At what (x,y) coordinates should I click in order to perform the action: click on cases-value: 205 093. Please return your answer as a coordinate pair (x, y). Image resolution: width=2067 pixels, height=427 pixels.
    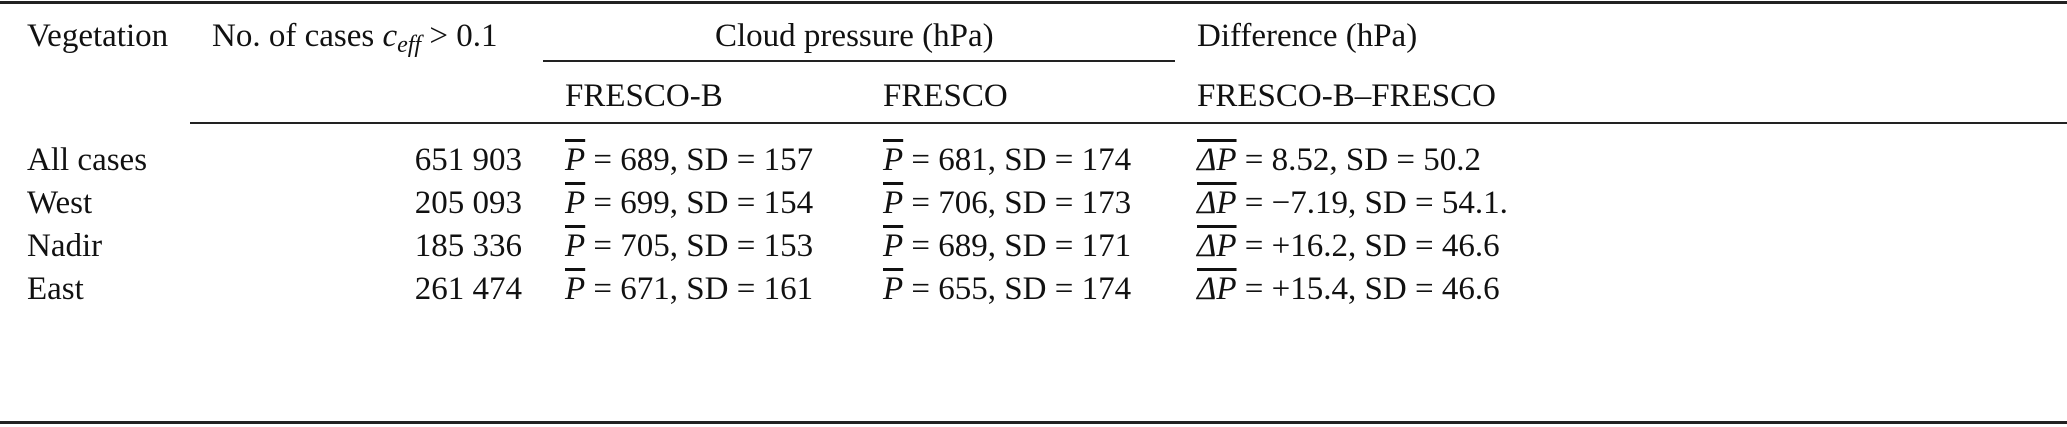
    Looking at the image, I should click on (468, 203).